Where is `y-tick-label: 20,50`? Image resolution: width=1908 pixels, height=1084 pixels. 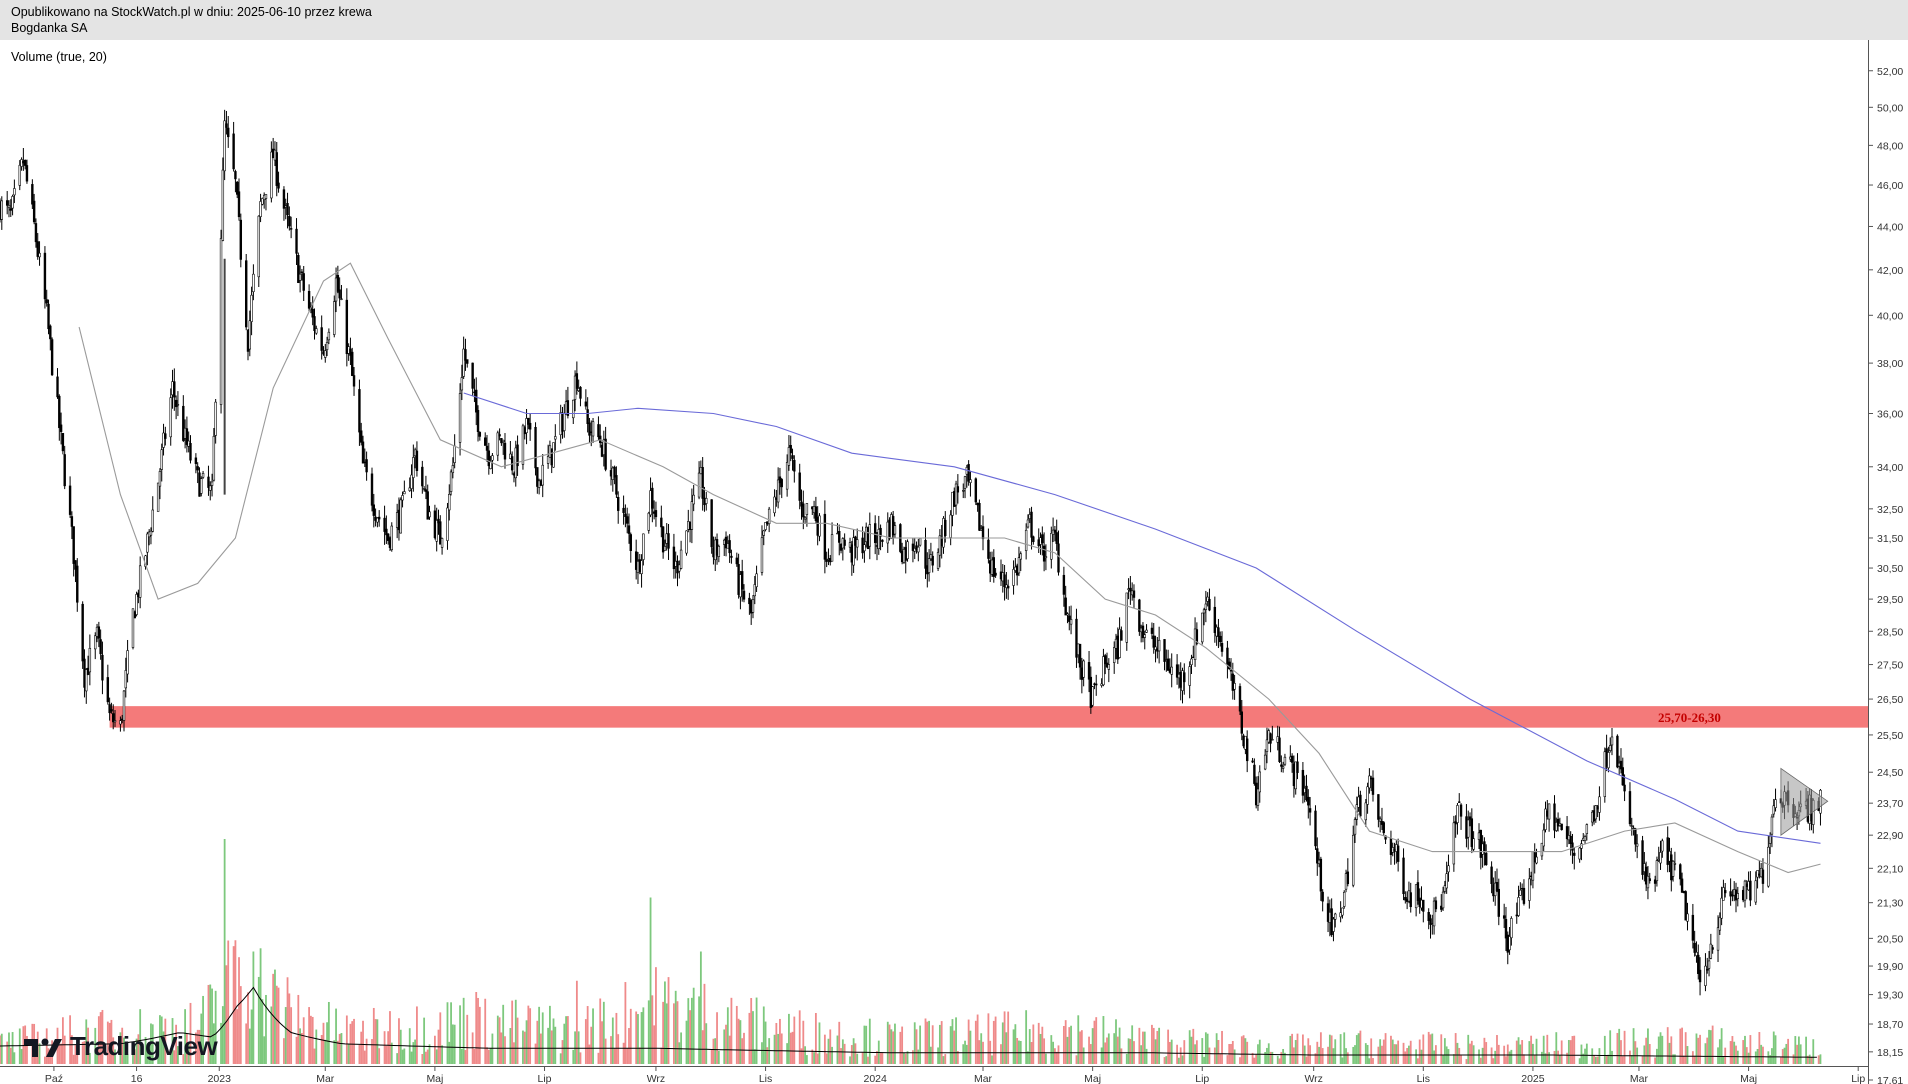
y-tick-label: 20,50 is located at coordinates (1890, 939).